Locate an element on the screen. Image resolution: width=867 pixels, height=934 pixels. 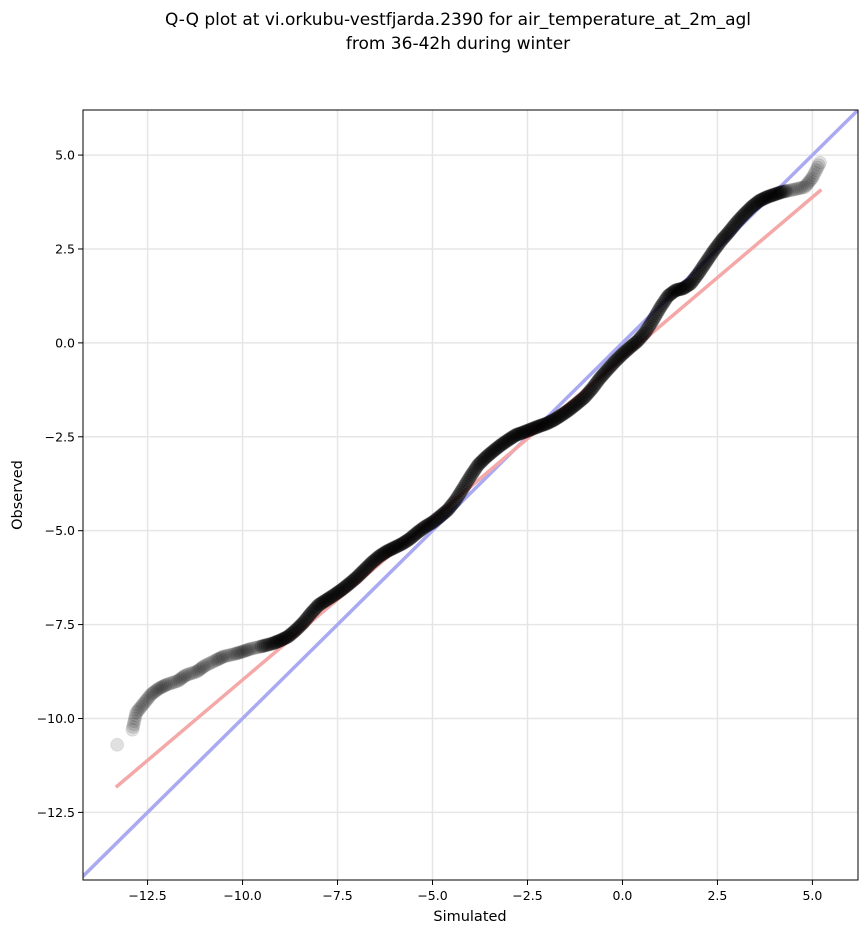
y-tick-label: −2.5 is located at coordinates (60, 436).